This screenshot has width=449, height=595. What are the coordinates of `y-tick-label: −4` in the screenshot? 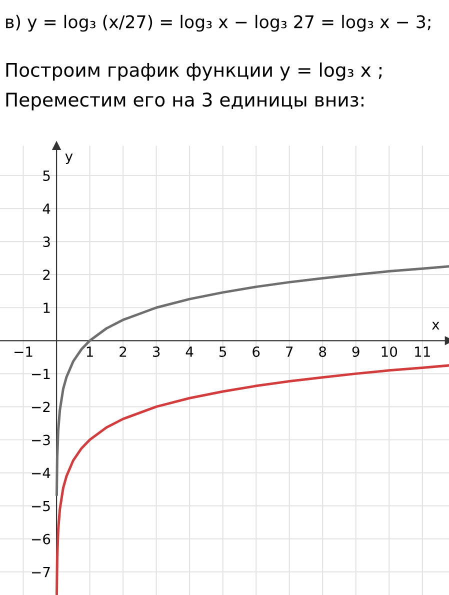 It's located at (41, 473).